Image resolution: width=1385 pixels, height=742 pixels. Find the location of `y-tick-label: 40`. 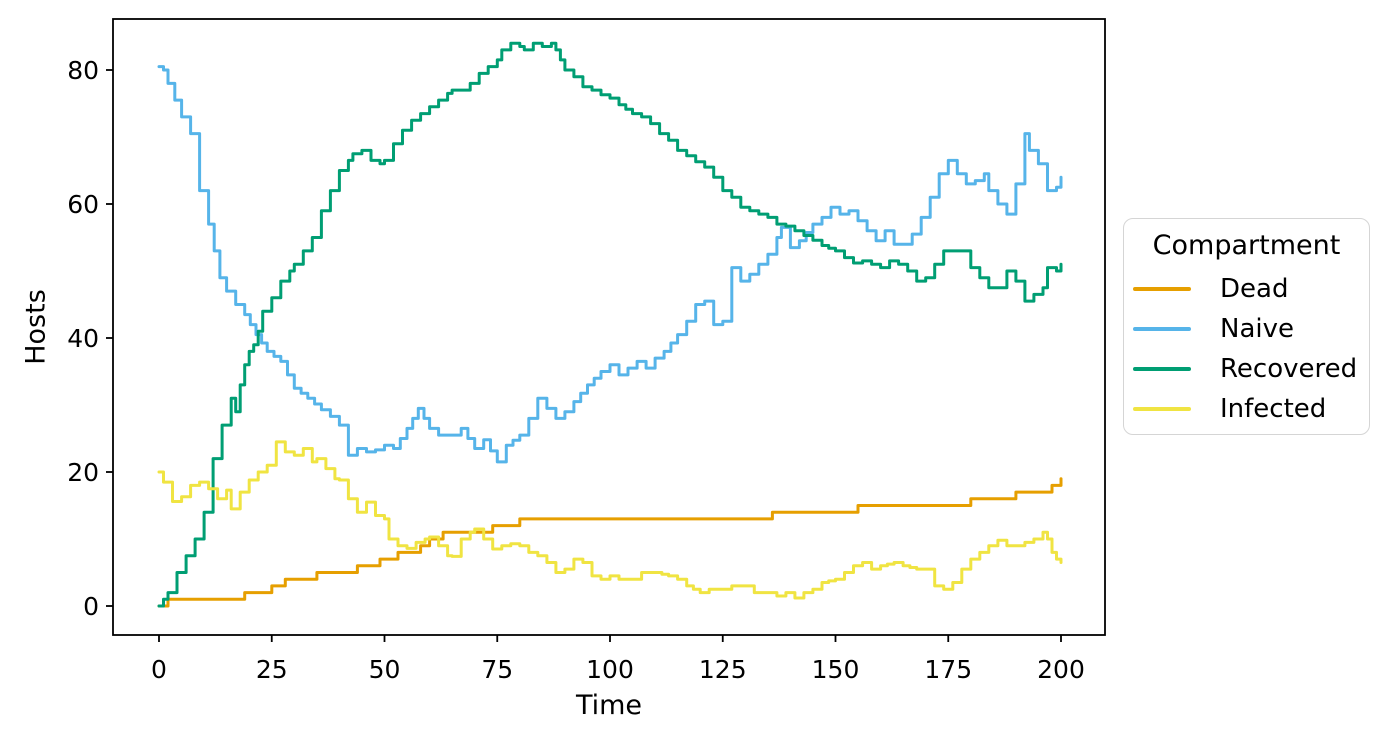

y-tick-label: 40 is located at coordinates (83, 338).